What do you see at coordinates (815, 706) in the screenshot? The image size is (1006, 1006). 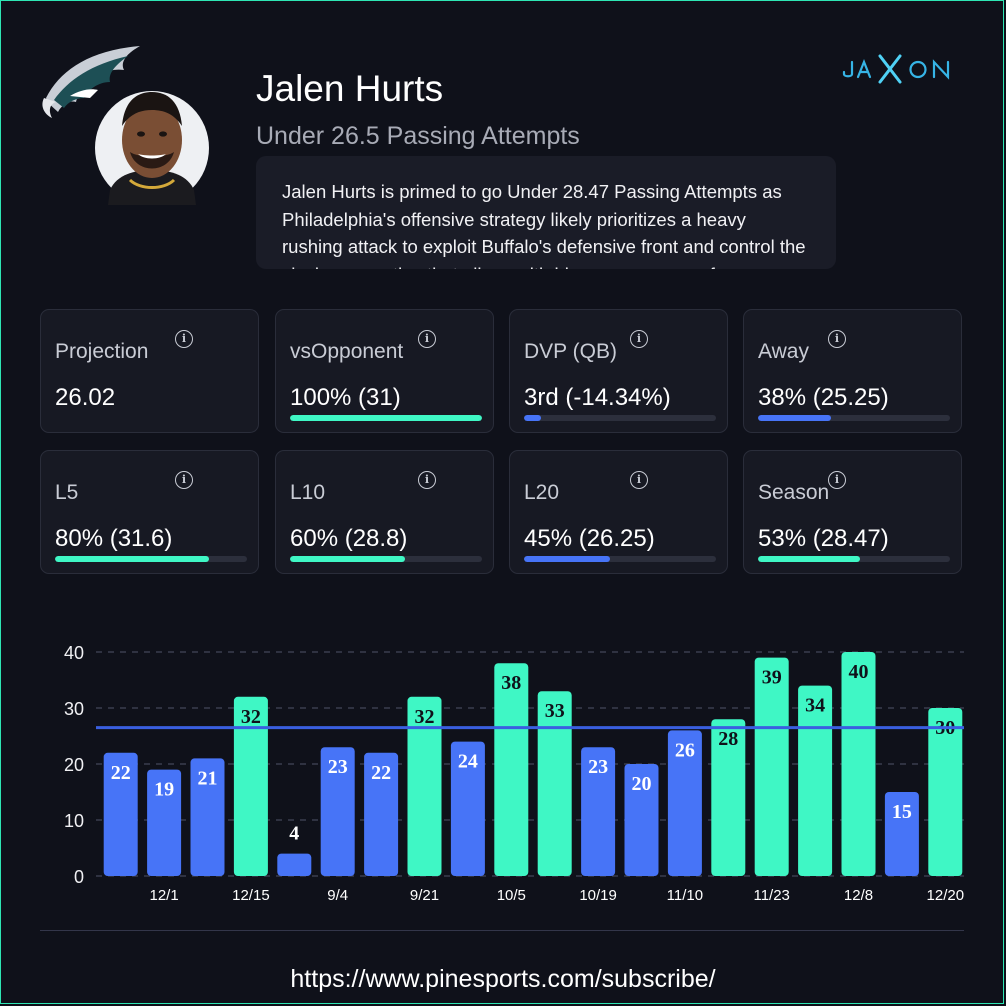 I see `bar-value-label: 34` at bounding box center [815, 706].